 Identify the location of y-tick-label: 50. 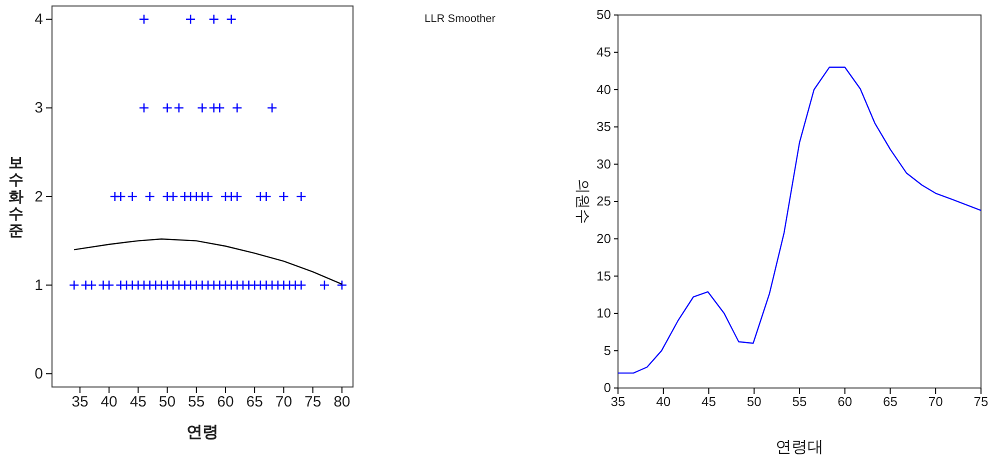
(603, 14).